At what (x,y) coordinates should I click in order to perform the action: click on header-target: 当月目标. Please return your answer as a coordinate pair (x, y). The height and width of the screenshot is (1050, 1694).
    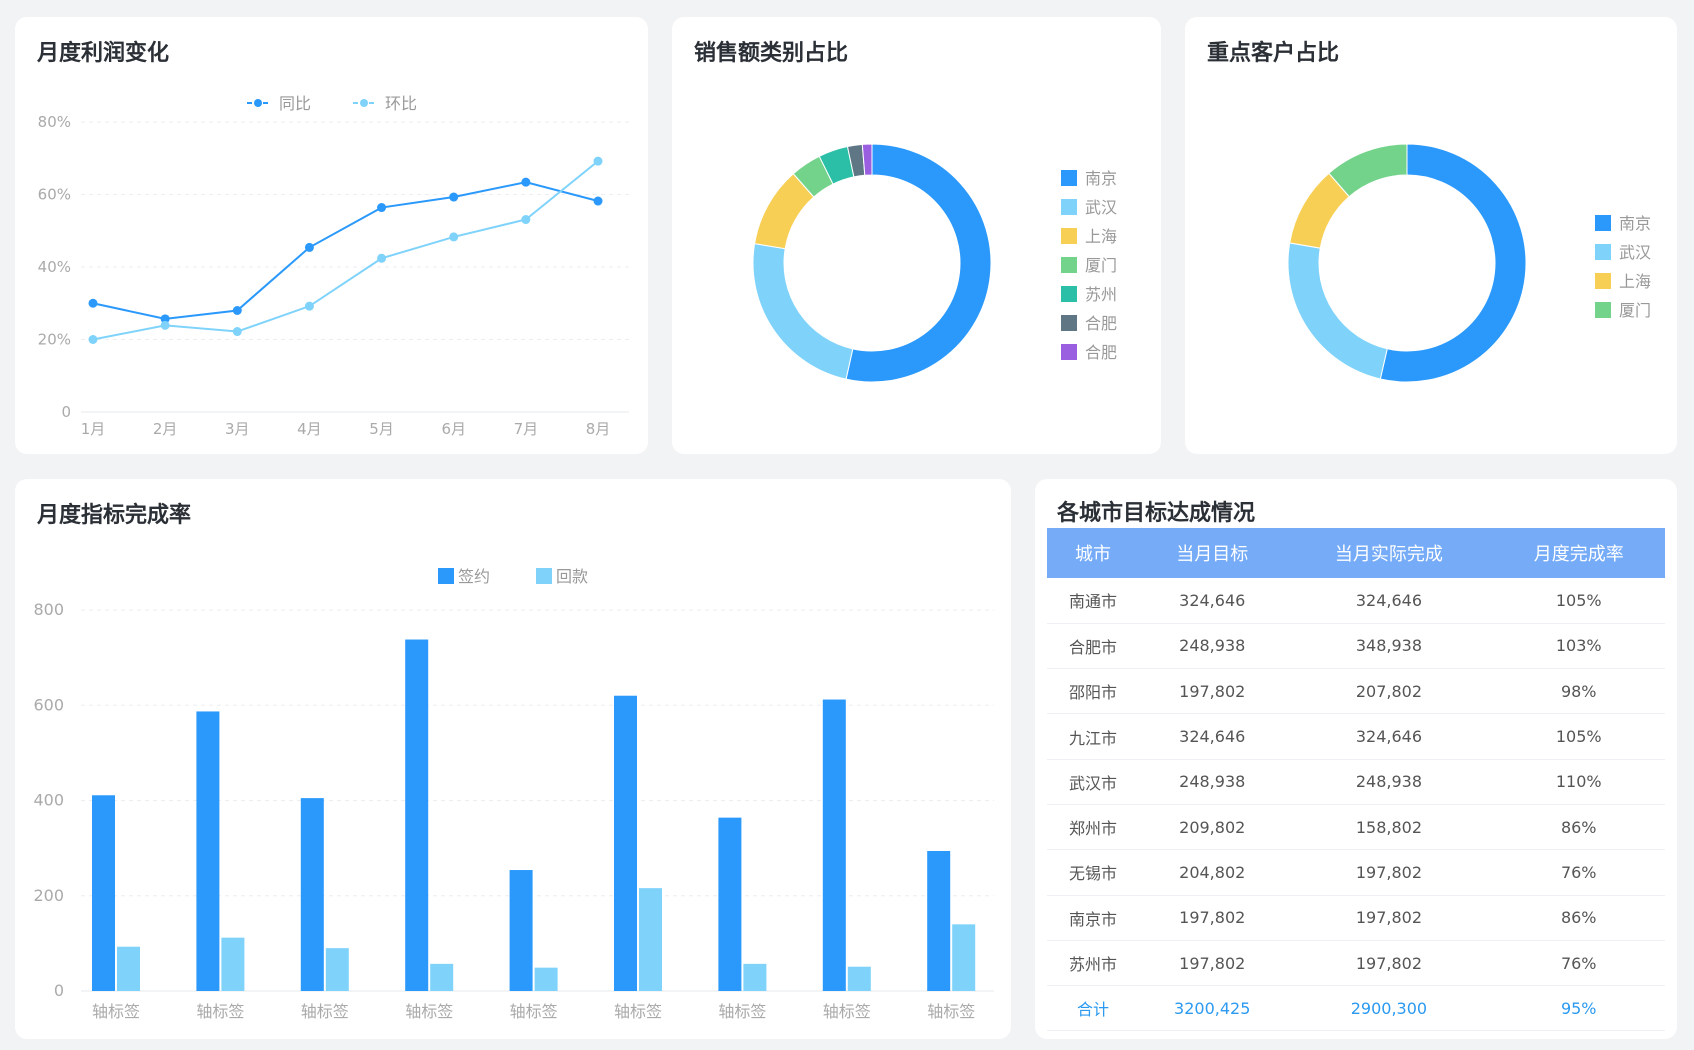
    Looking at the image, I should click on (1212, 553).